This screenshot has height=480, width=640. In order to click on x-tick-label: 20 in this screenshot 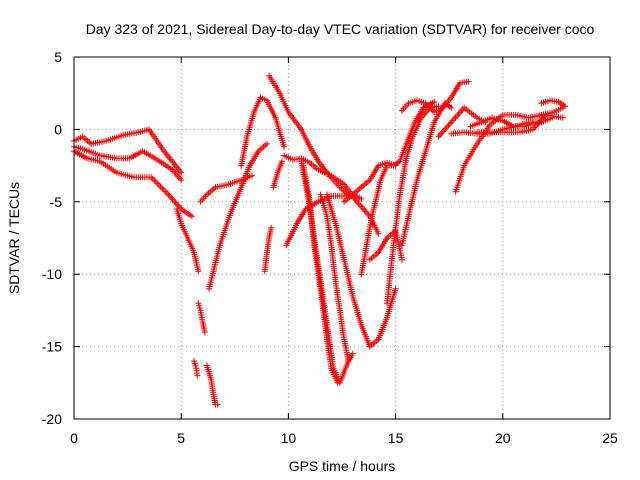, I will do `click(503, 438)`.